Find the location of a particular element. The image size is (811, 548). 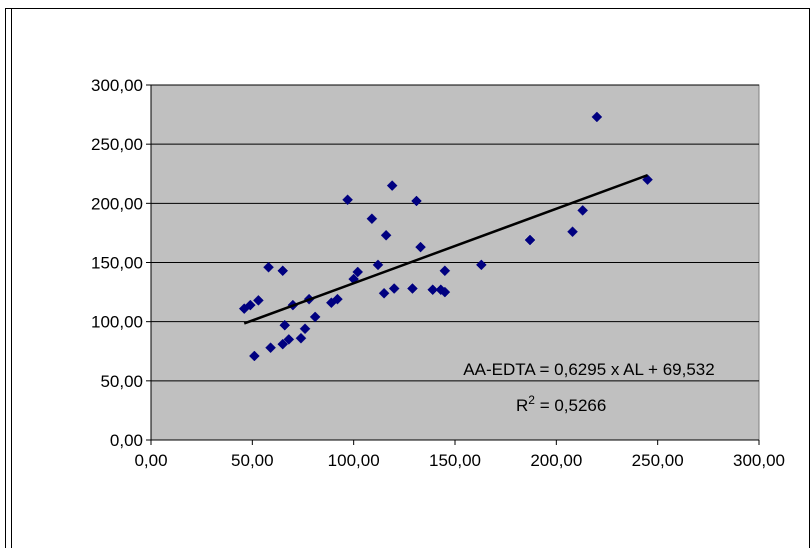

trendline is located at coordinates (445, 249).